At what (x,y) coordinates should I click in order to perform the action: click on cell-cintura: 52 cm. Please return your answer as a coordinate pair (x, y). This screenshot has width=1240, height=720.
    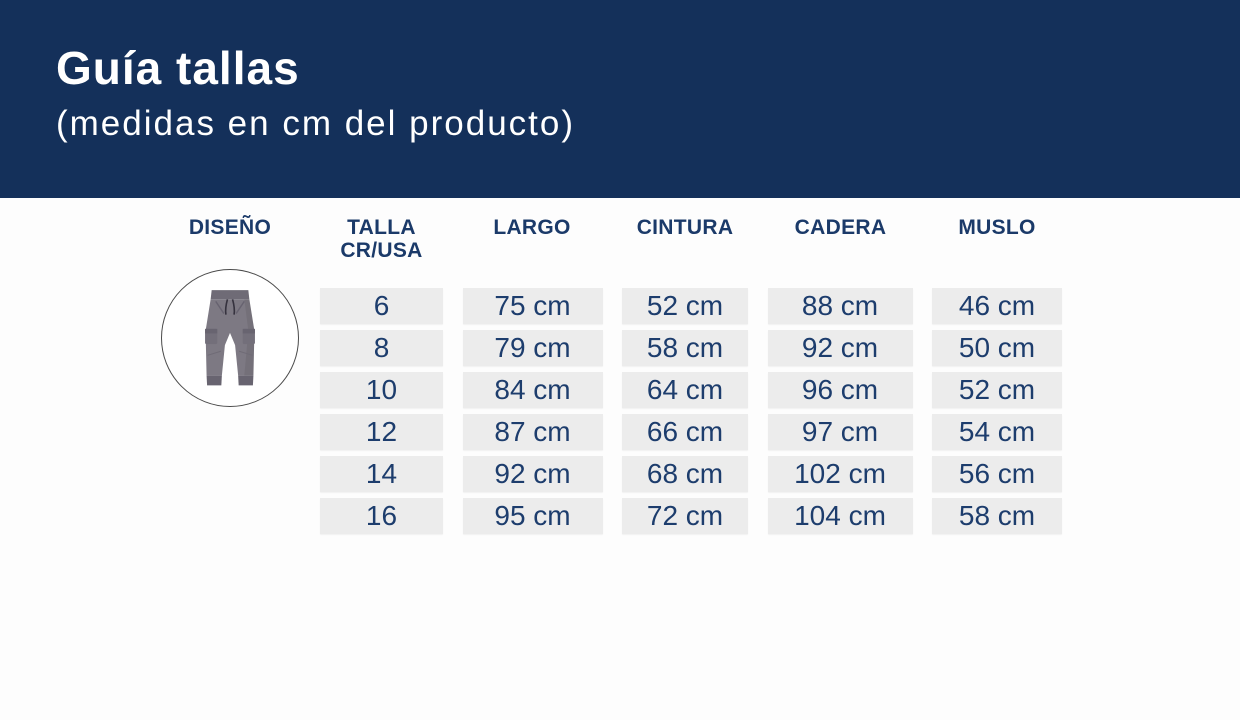
    Looking at the image, I should click on (685, 306).